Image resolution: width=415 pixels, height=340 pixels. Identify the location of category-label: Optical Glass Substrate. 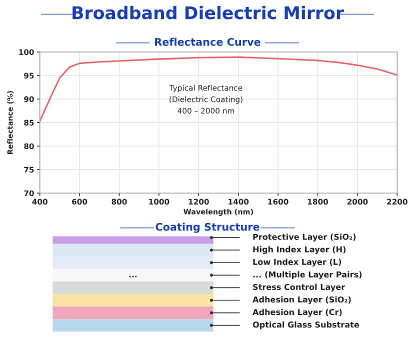
(306, 325).